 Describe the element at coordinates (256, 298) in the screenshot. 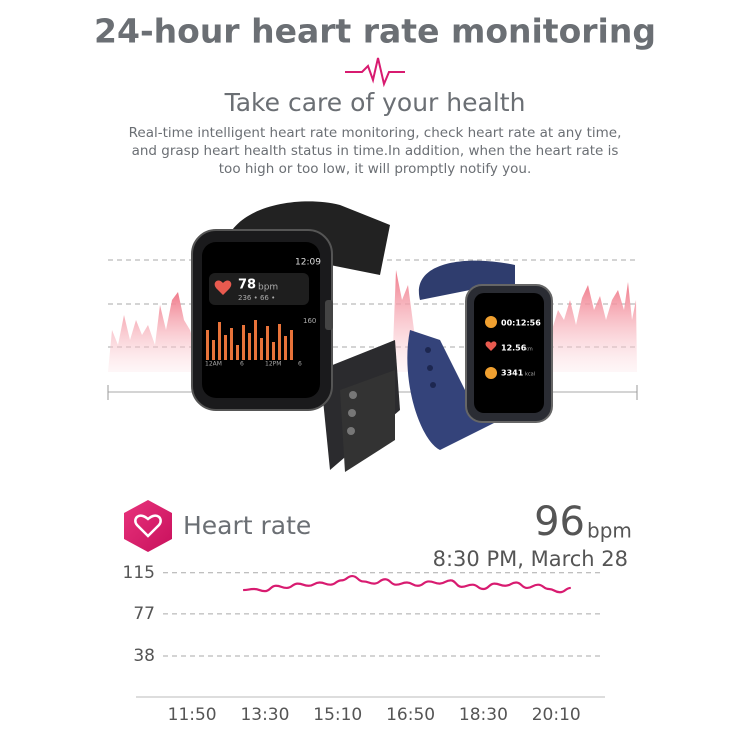

I see `watch-range: 236 • 66 •` at that location.